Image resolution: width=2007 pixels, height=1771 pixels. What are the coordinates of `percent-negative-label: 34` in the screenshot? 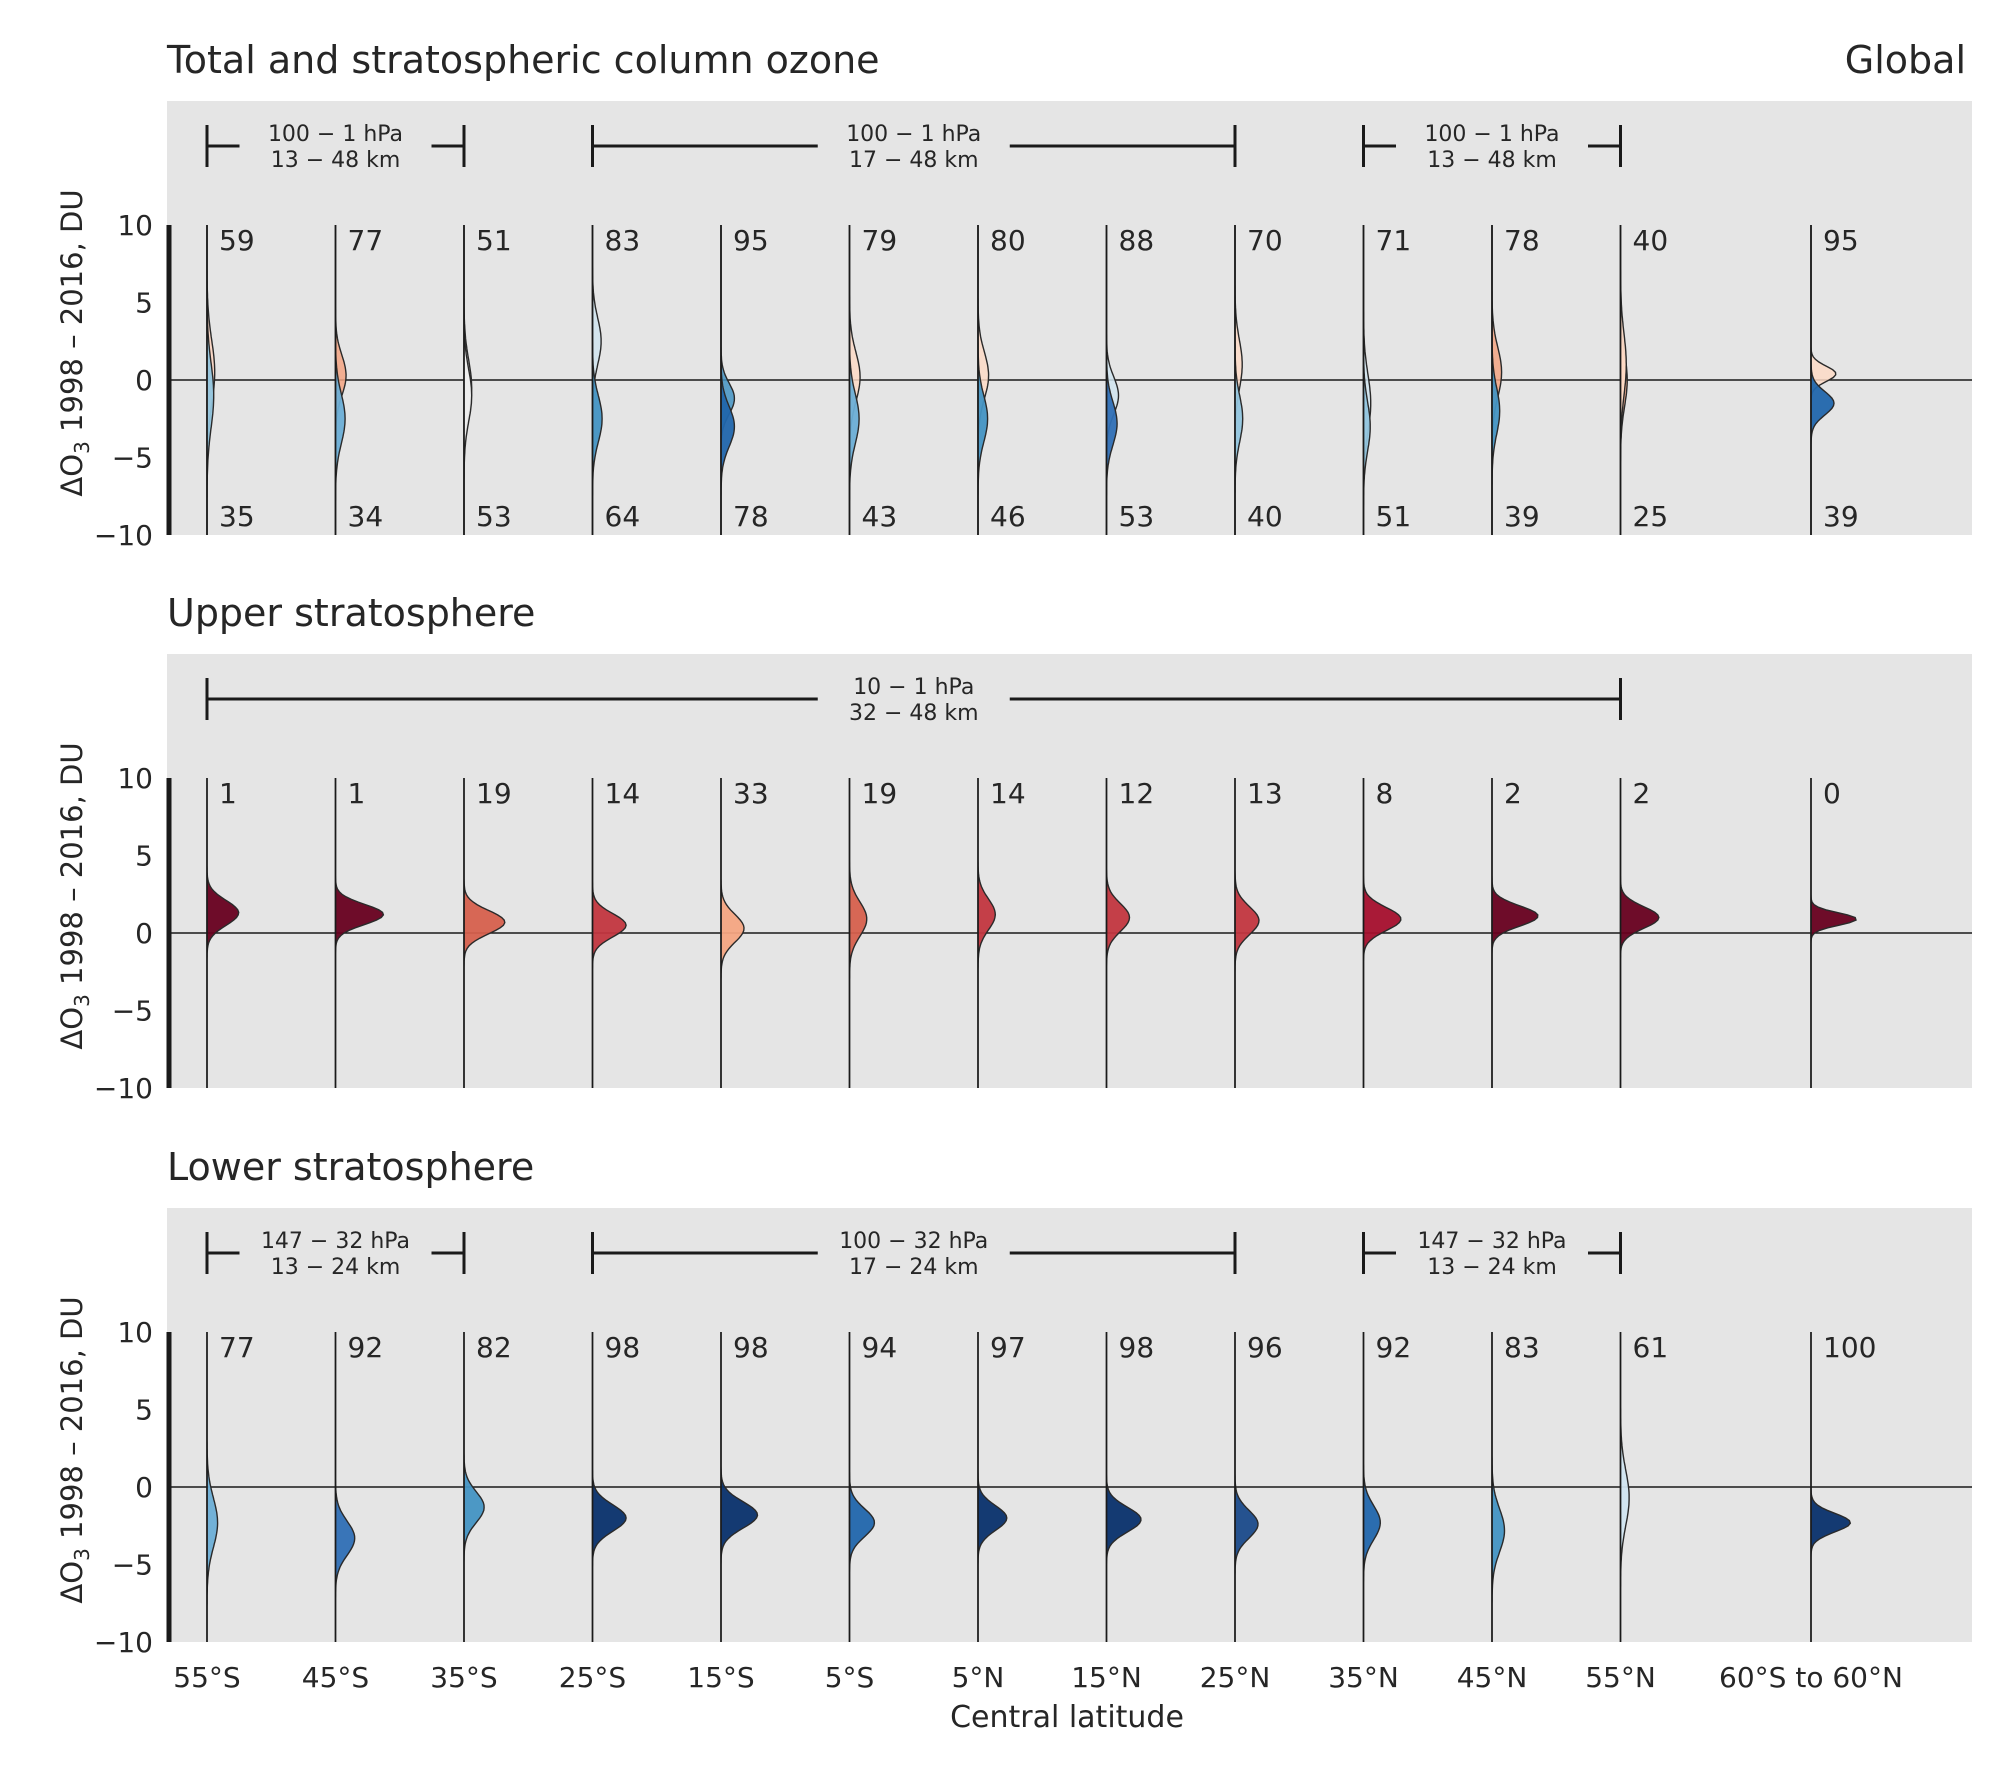 It's located at (366, 516).